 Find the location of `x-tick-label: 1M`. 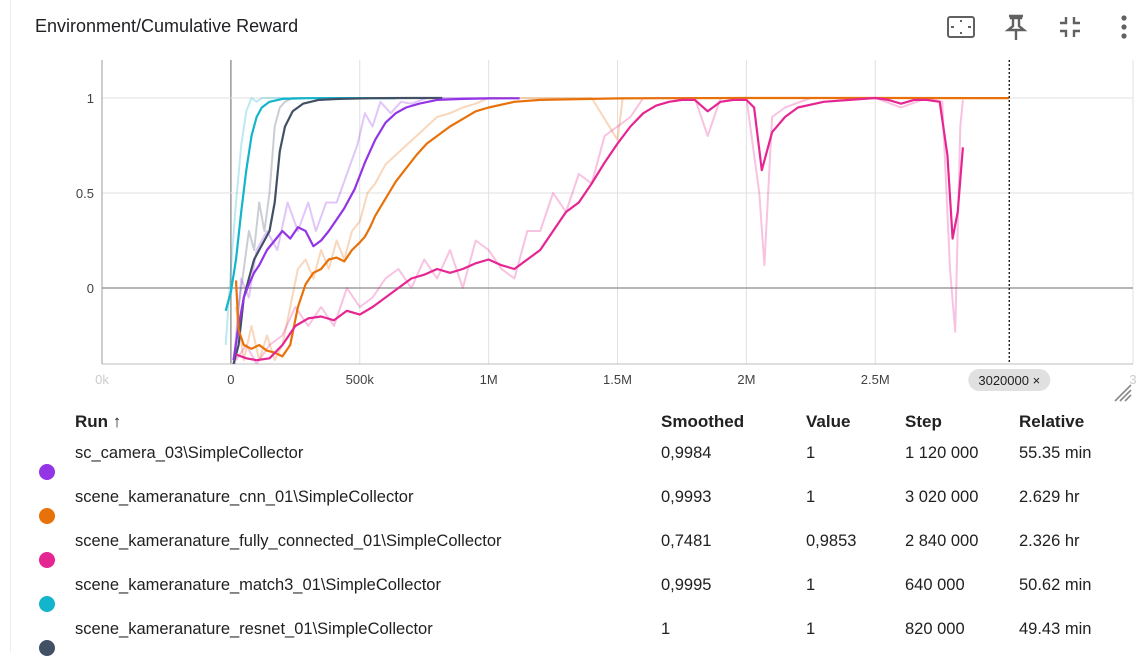

x-tick-label: 1M is located at coordinates (489, 379).